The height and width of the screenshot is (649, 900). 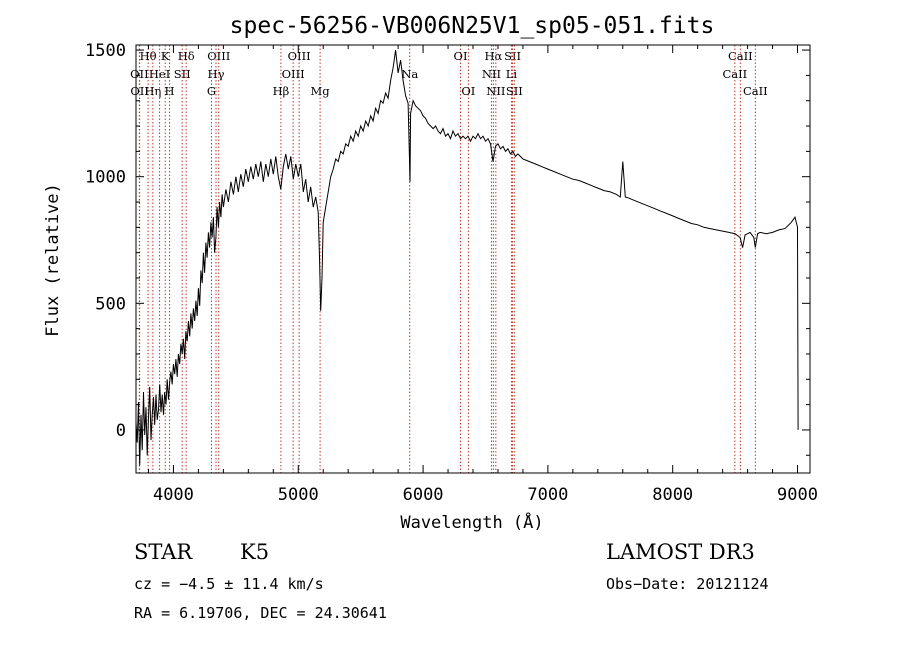 I want to click on spectral-line-label: Na, so click(x=409, y=74).